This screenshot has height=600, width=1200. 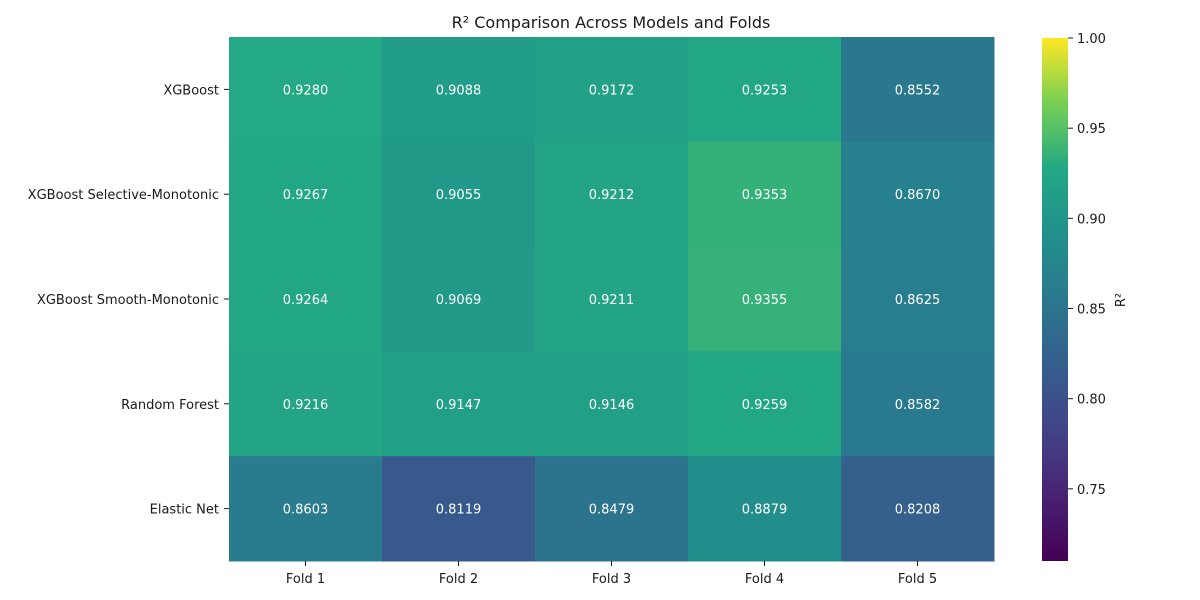 What do you see at coordinates (1091, 400) in the screenshot?
I see `colorbar-tick-label: 0.80` at bounding box center [1091, 400].